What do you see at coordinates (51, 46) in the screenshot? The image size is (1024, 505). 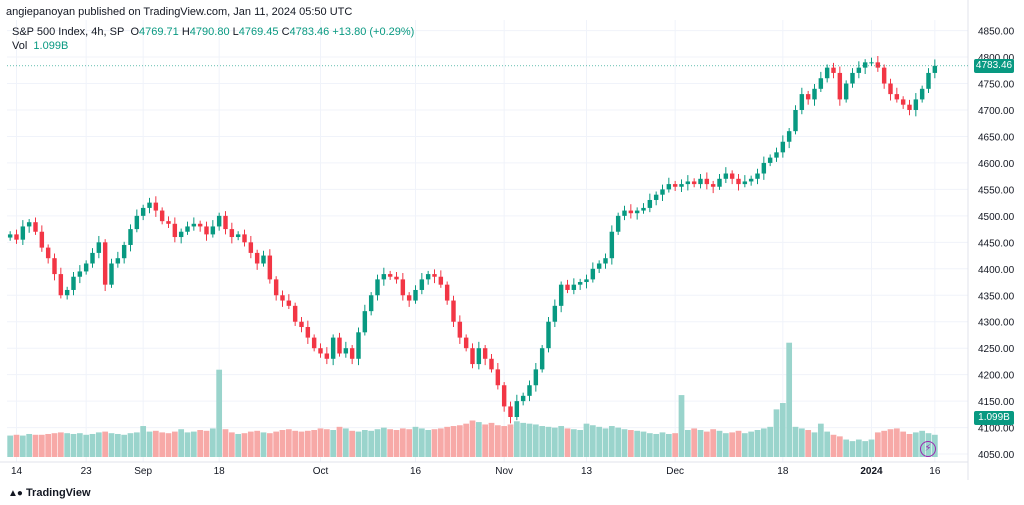 I see `volume-value: 1.099B` at bounding box center [51, 46].